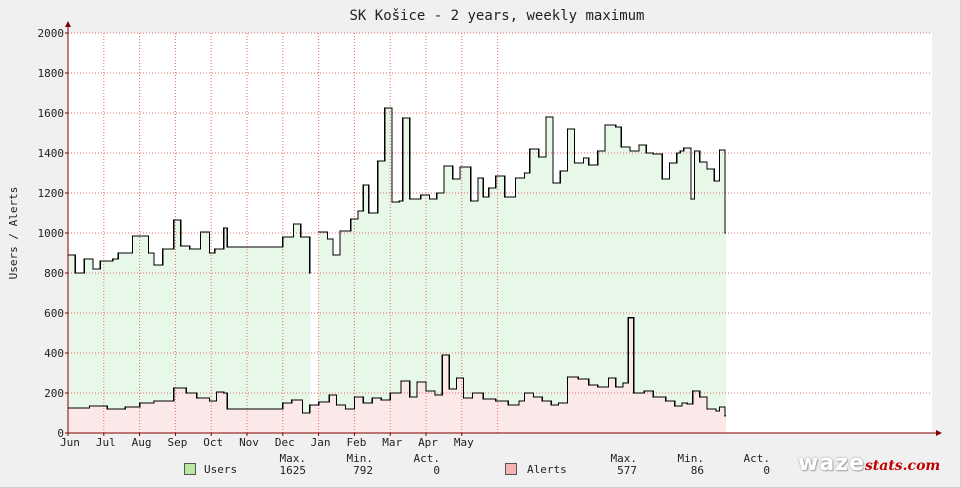  Describe the element at coordinates (54, 353) in the screenshot. I see `y-tick-label-400: 400` at that location.